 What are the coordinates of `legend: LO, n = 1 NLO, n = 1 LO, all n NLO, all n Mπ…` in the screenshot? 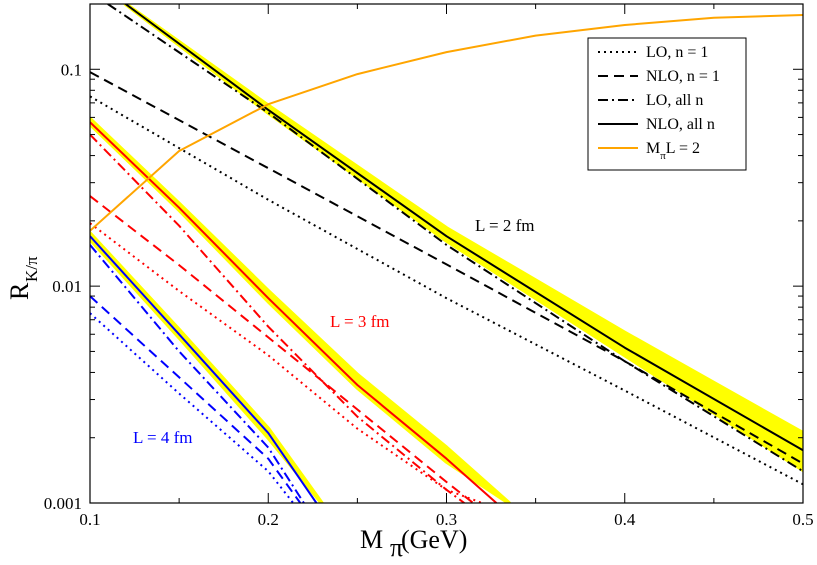 It's located at (667, 104).